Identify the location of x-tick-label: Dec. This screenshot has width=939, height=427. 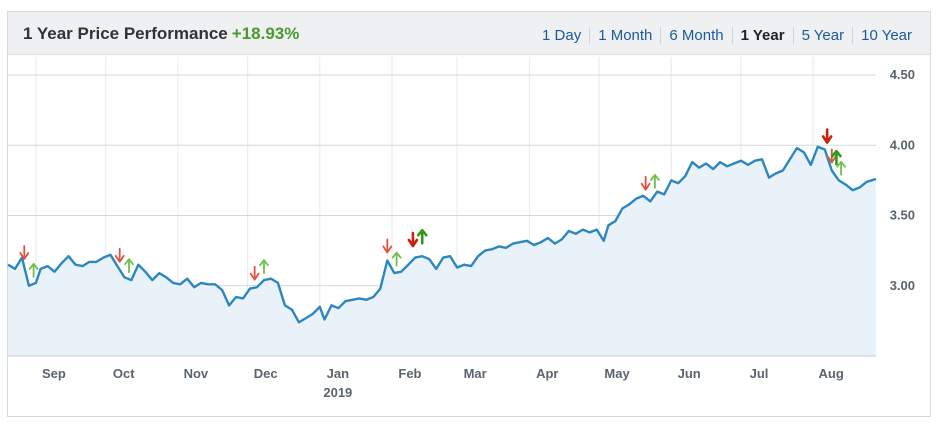
(266, 373).